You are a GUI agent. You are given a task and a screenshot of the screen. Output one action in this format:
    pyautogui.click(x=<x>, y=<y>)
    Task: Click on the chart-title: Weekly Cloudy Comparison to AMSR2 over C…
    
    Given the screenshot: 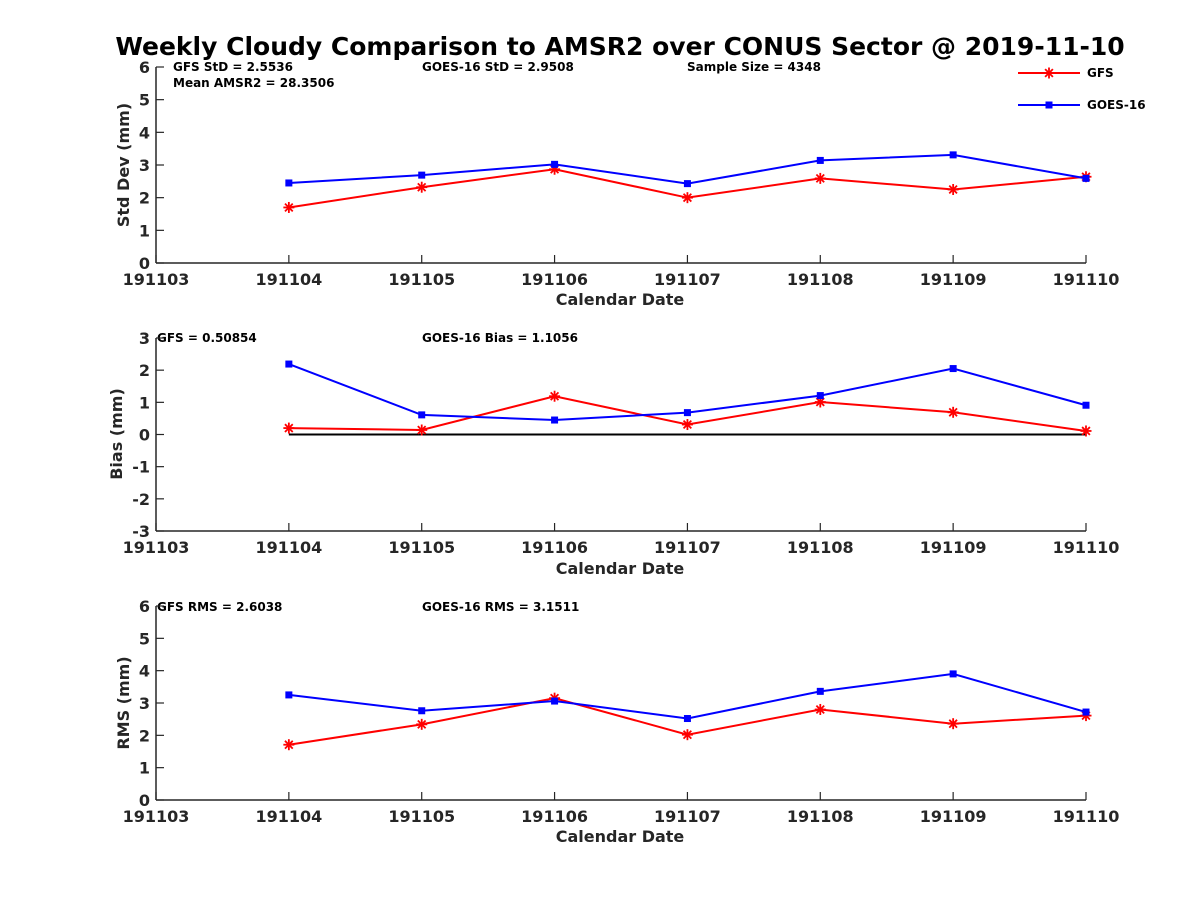 What is the action you would take?
    pyautogui.click(x=619, y=46)
    